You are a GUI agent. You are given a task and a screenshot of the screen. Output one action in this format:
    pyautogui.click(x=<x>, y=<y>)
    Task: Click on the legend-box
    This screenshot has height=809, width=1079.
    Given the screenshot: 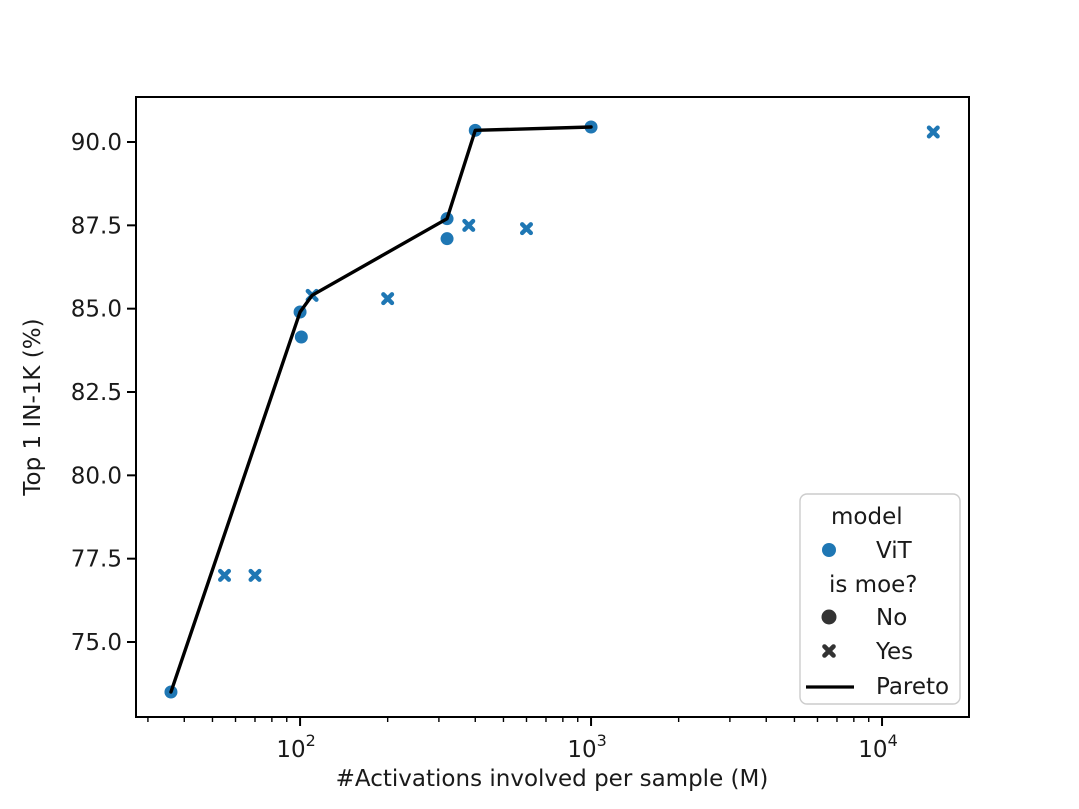 What is the action you would take?
    pyautogui.click(x=880, y=599)
    